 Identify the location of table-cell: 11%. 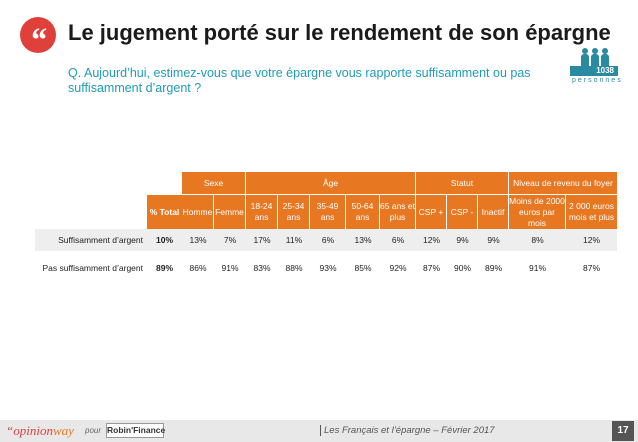
(294, 239).